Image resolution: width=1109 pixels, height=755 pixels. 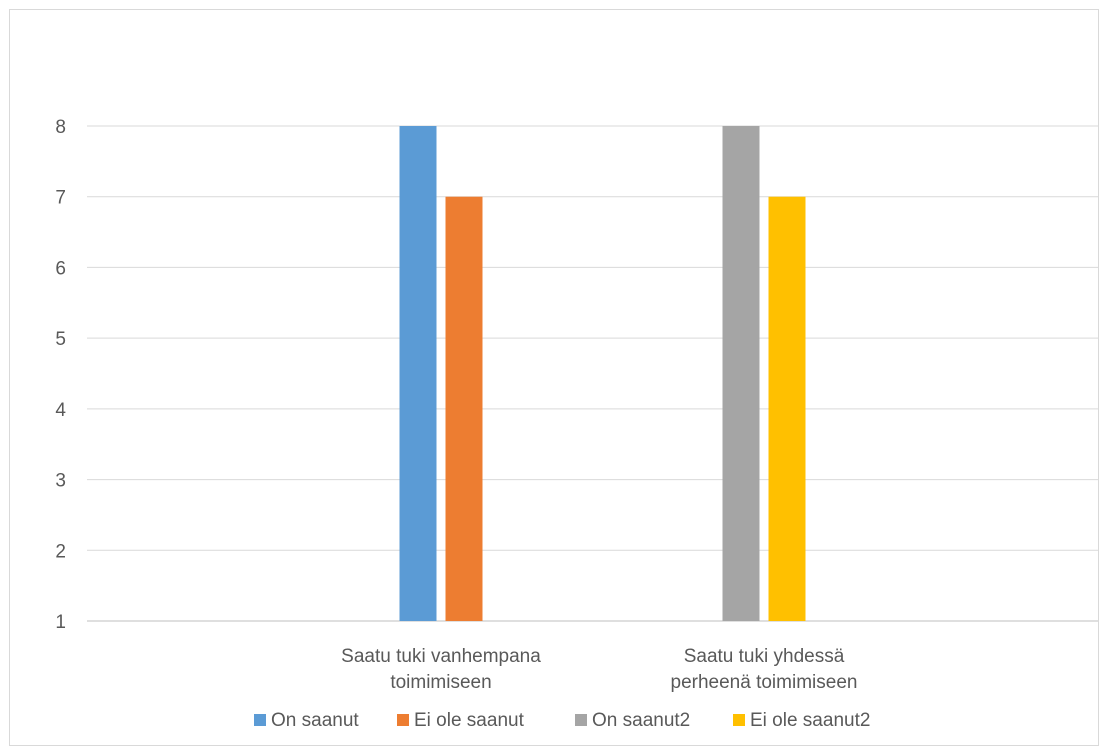 I want to click on legend-label: Ei ole saanut2, so click(x=810, y=720).